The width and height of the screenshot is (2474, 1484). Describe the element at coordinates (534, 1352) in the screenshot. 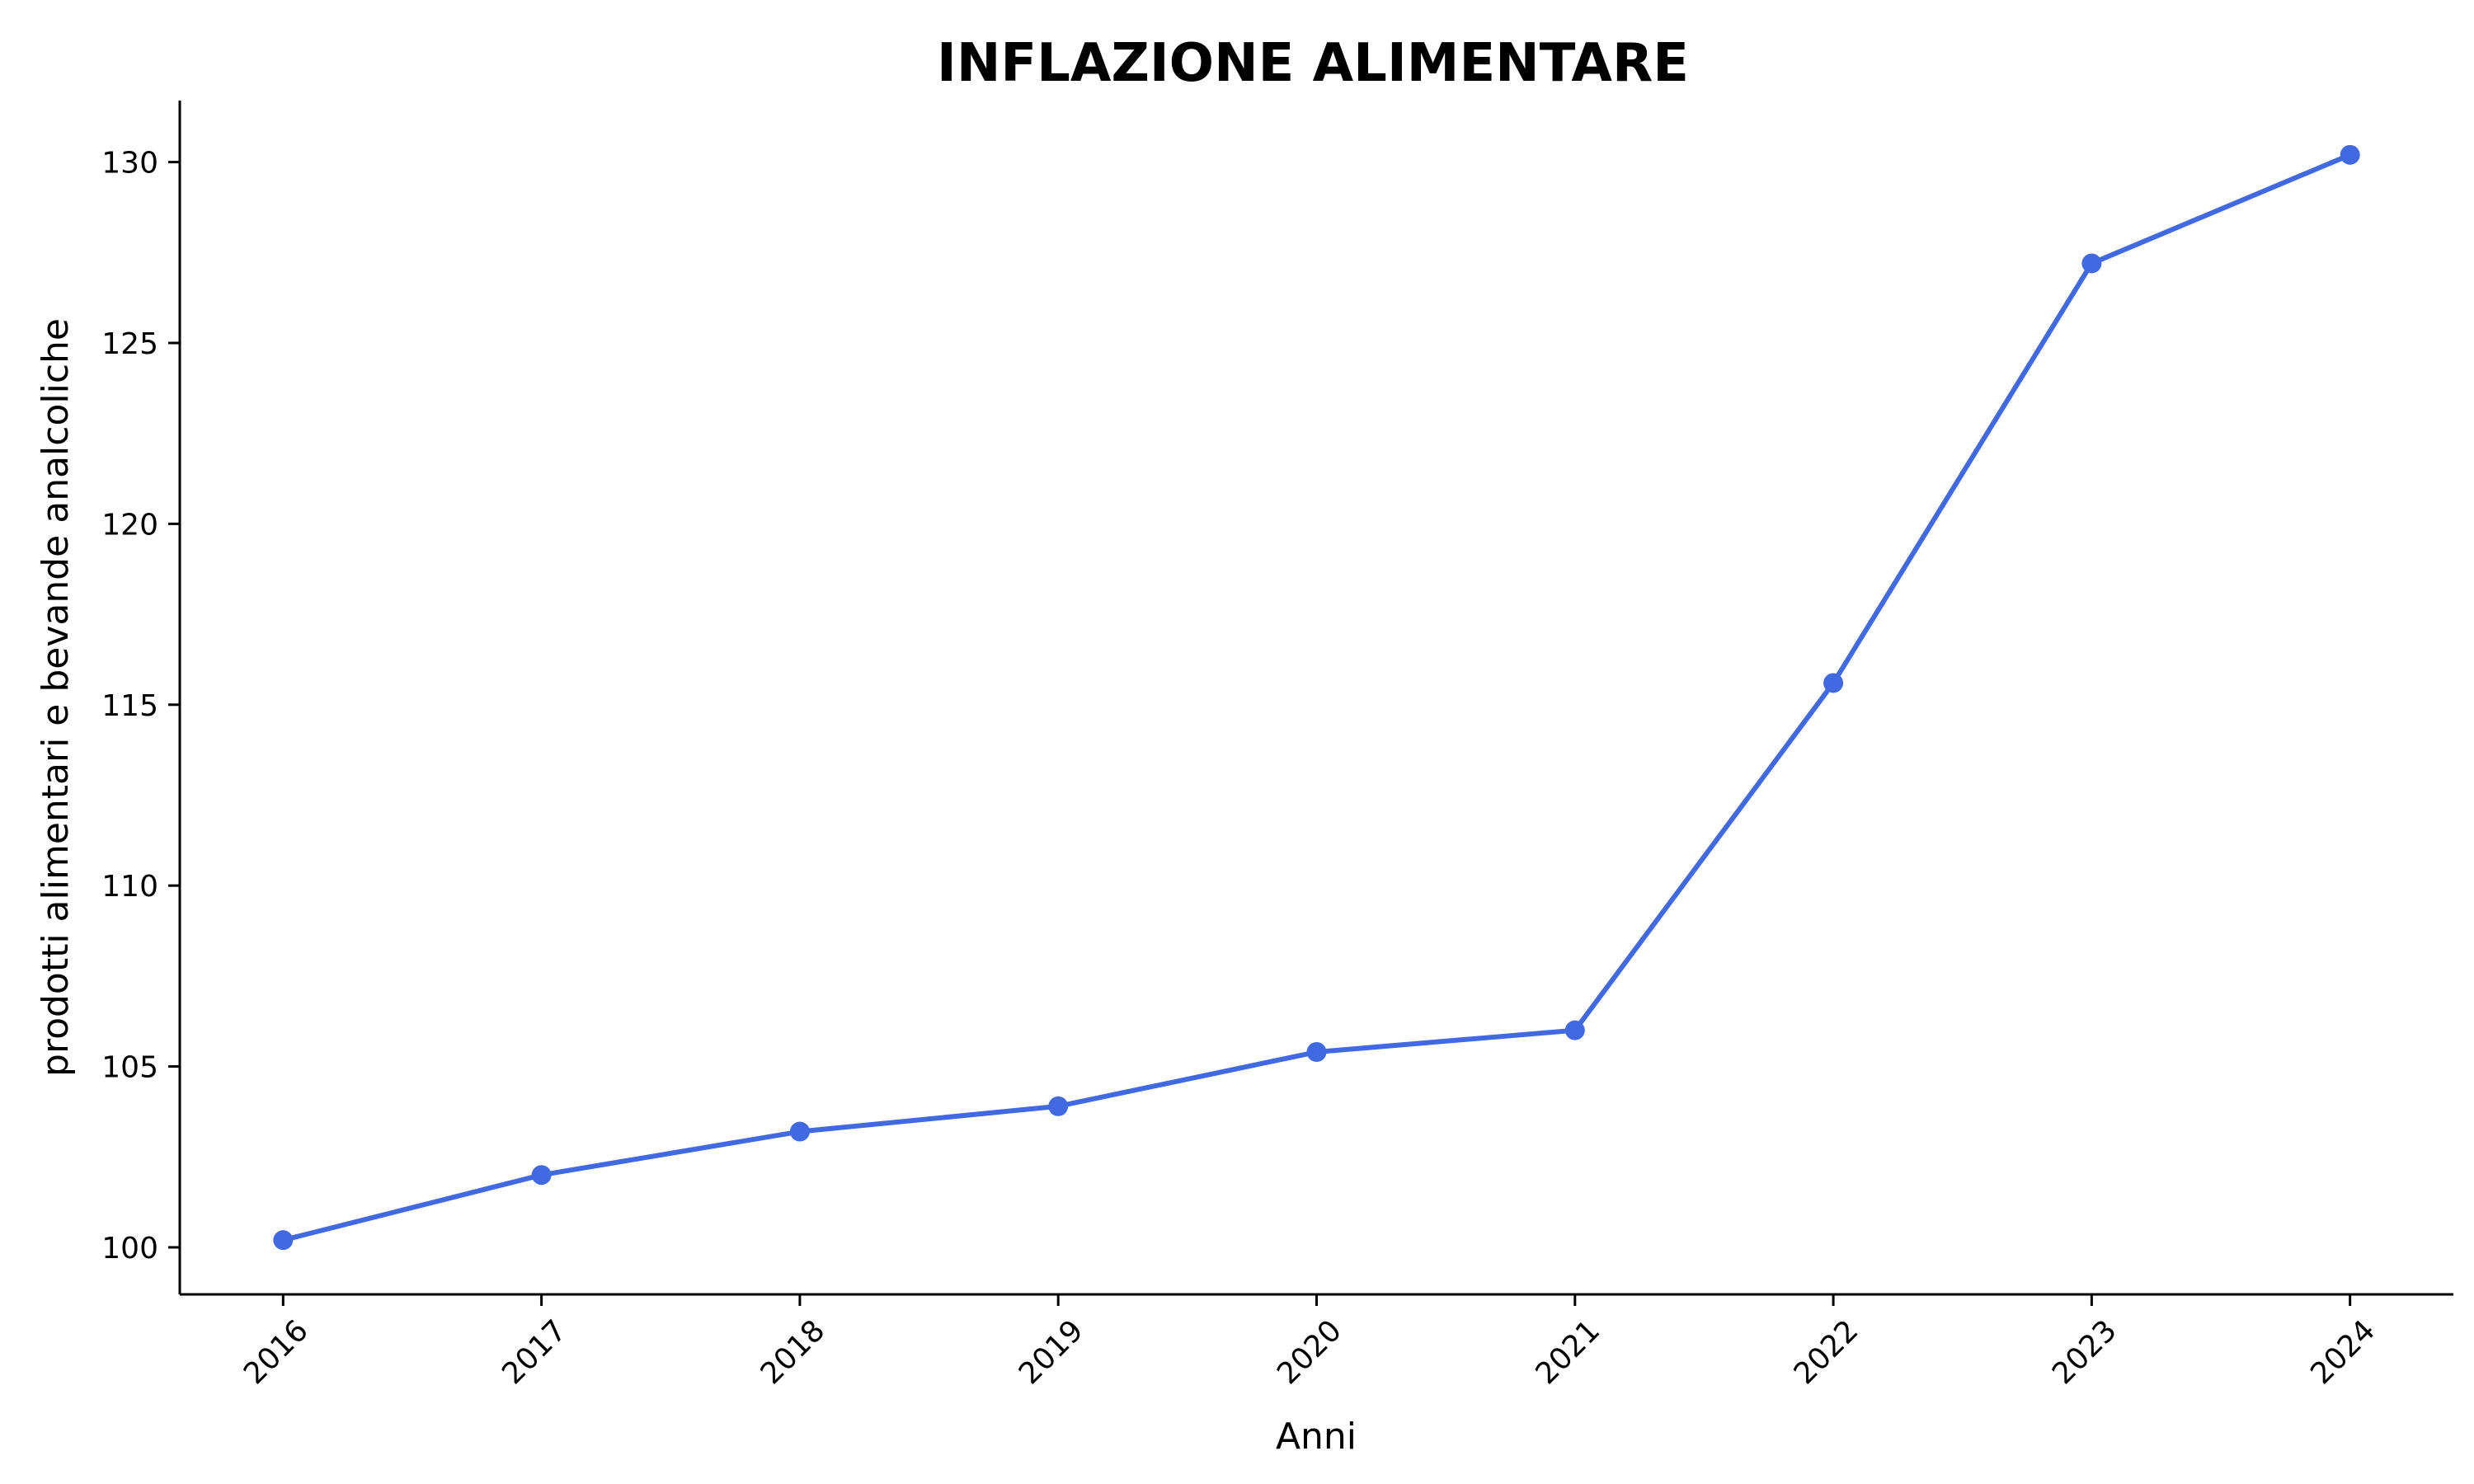

I see `x-tick-label: 2017` at that location.